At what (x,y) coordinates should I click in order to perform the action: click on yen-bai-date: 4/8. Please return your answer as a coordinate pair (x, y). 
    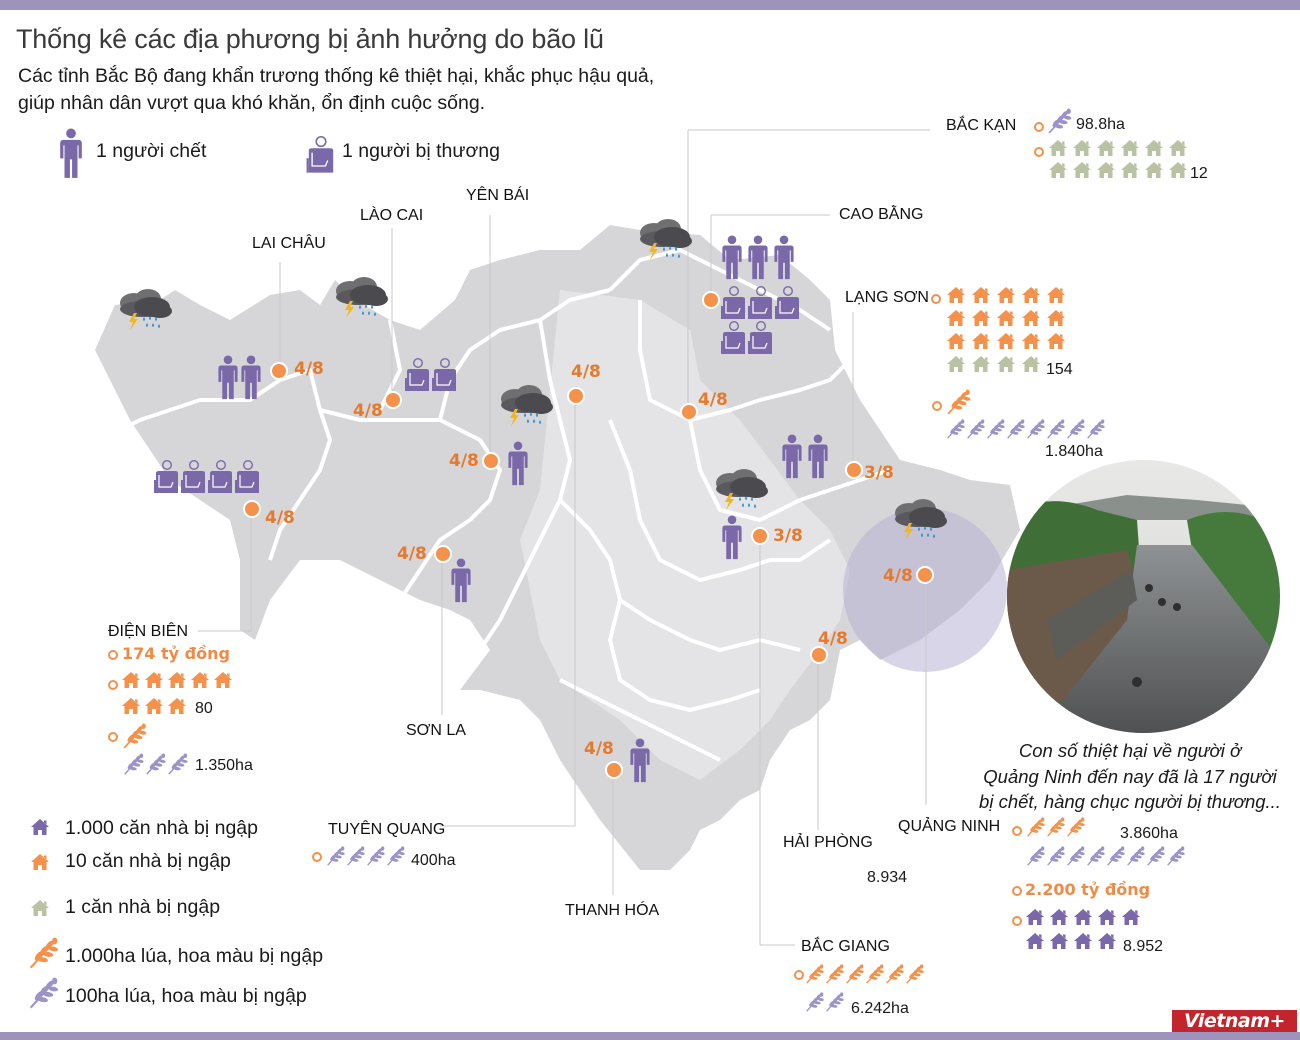
    Looking at the image, I should click on (464, 461).